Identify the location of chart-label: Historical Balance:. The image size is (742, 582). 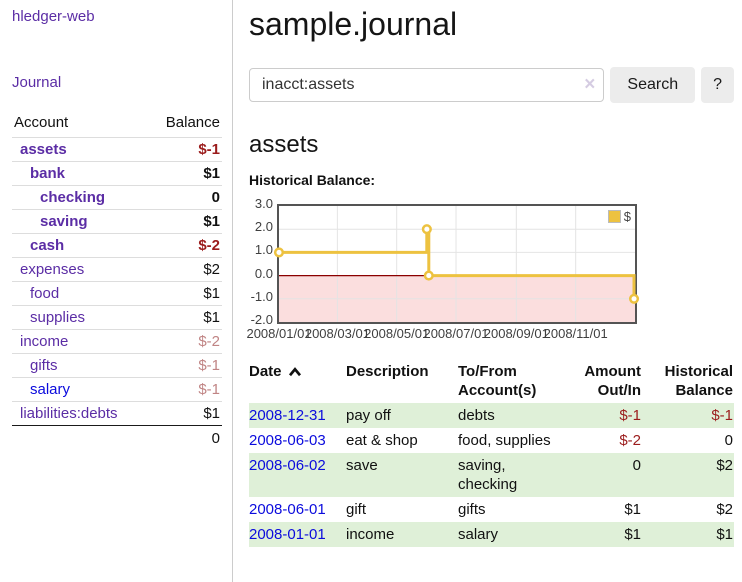
(312, 180).